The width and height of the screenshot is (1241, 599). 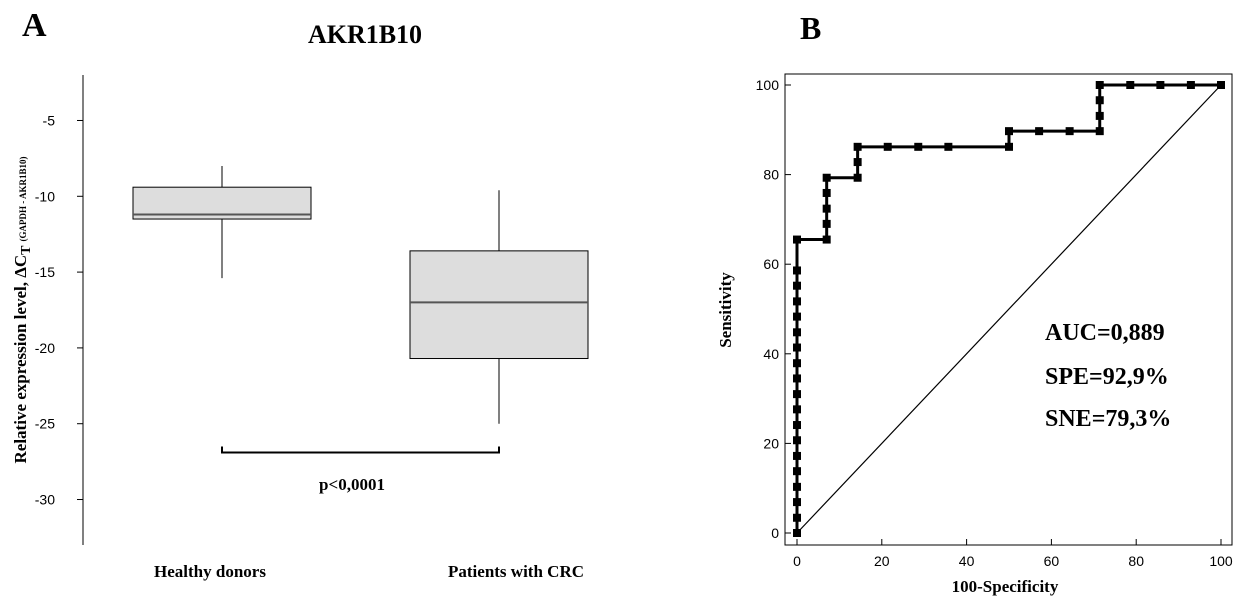 What do you see at coordinates (45, 500) in the screenshot?
I see `panel-a-ytick-label: -30` at bounding box center [45, 500].